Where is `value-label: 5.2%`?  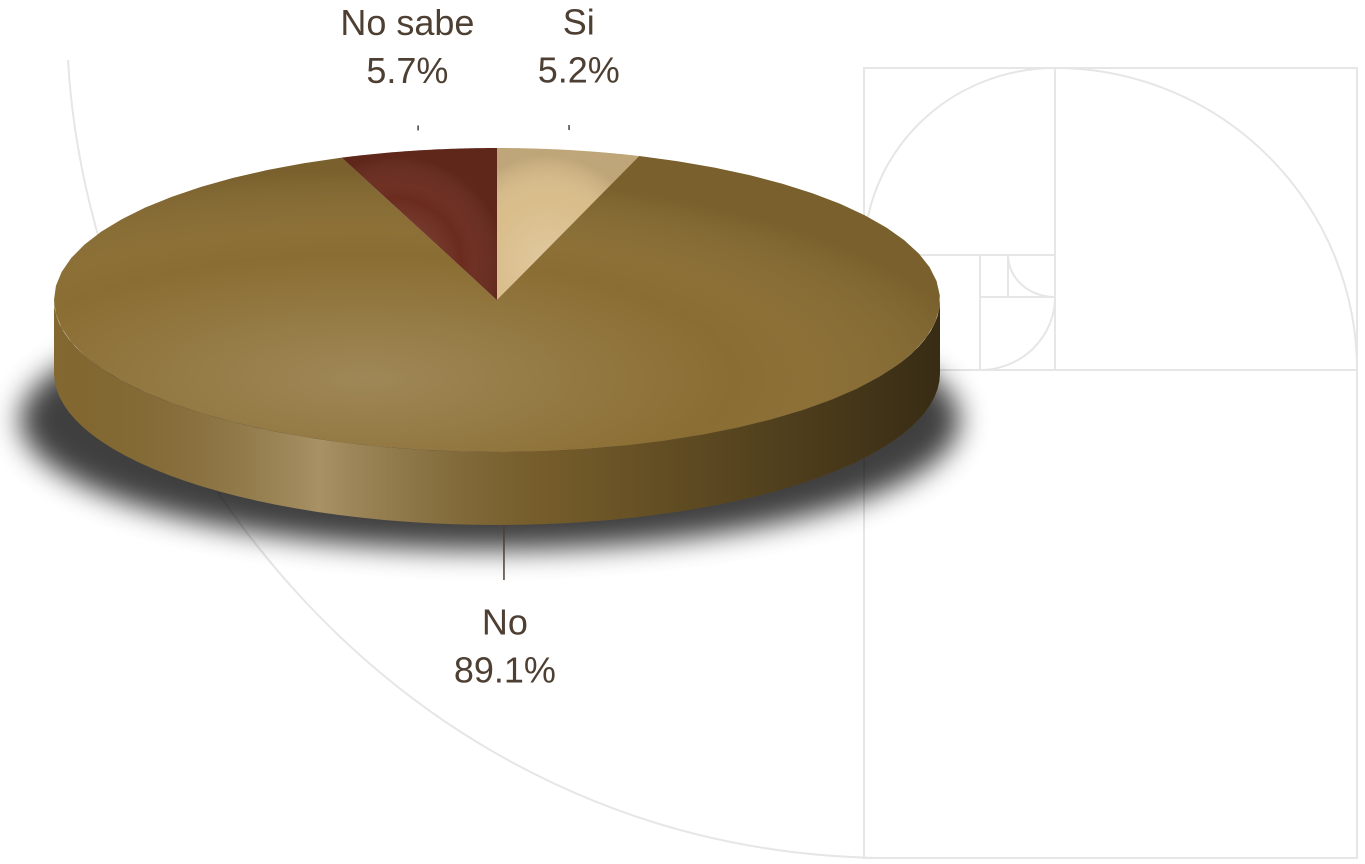
value-label: 5.2% is located at coordinates (579, 70).